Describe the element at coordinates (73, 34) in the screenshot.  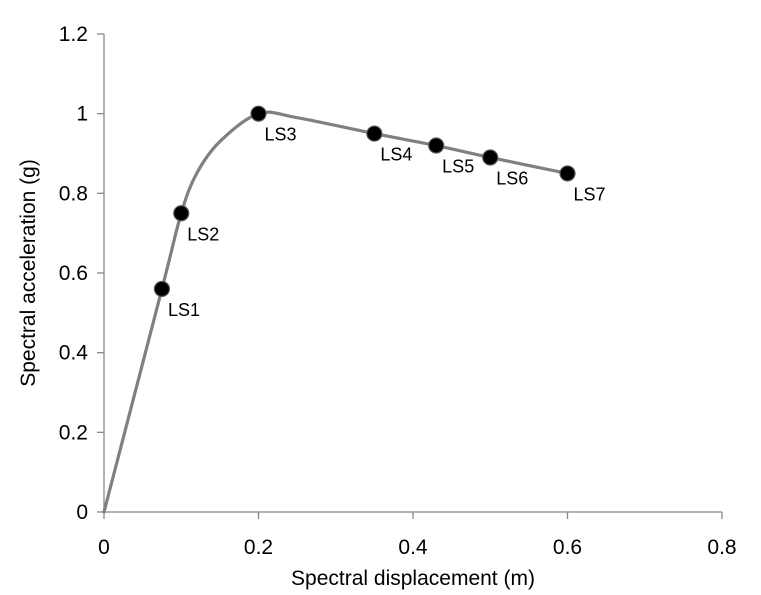
I see `y-tick-label: 1.2` at that location.